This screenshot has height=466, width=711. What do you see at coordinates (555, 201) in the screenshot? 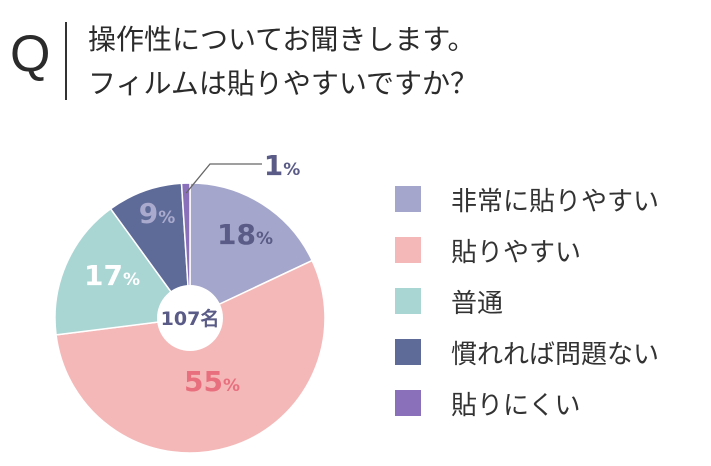
I see `legend-label: 非常に貼りやすい` at bounding box center [555, 201].